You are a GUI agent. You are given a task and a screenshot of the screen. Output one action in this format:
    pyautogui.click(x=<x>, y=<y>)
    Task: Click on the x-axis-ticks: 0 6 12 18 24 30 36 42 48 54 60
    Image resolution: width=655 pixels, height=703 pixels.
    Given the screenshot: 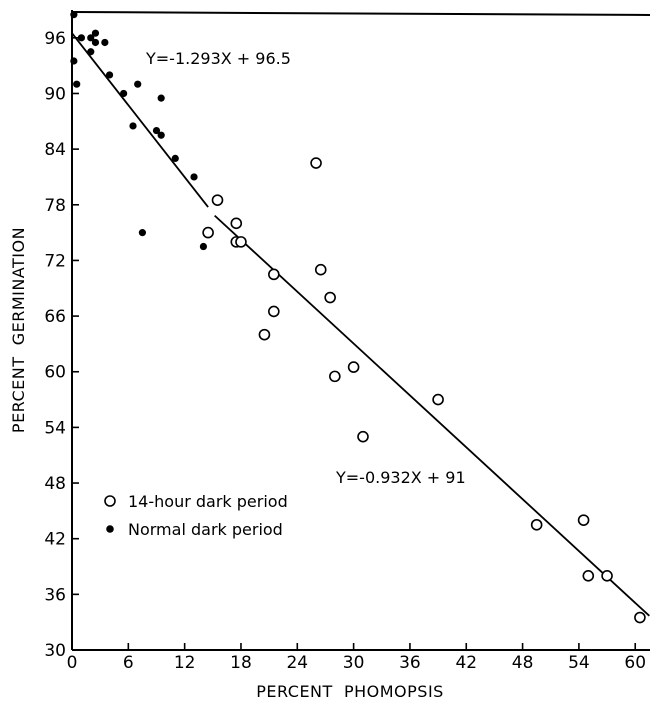 What is the action you would take?
    pyautogui.click(x=356, y=658)
    